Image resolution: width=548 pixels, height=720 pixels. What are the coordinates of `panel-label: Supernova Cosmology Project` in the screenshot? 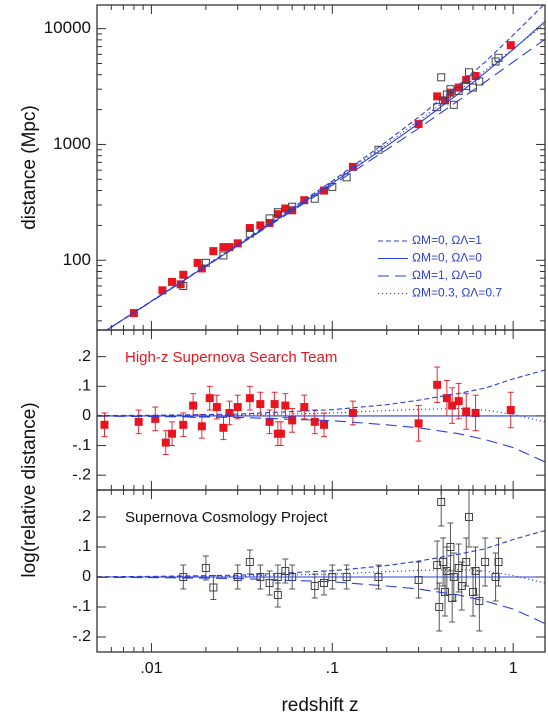 It's located at (226, 517).